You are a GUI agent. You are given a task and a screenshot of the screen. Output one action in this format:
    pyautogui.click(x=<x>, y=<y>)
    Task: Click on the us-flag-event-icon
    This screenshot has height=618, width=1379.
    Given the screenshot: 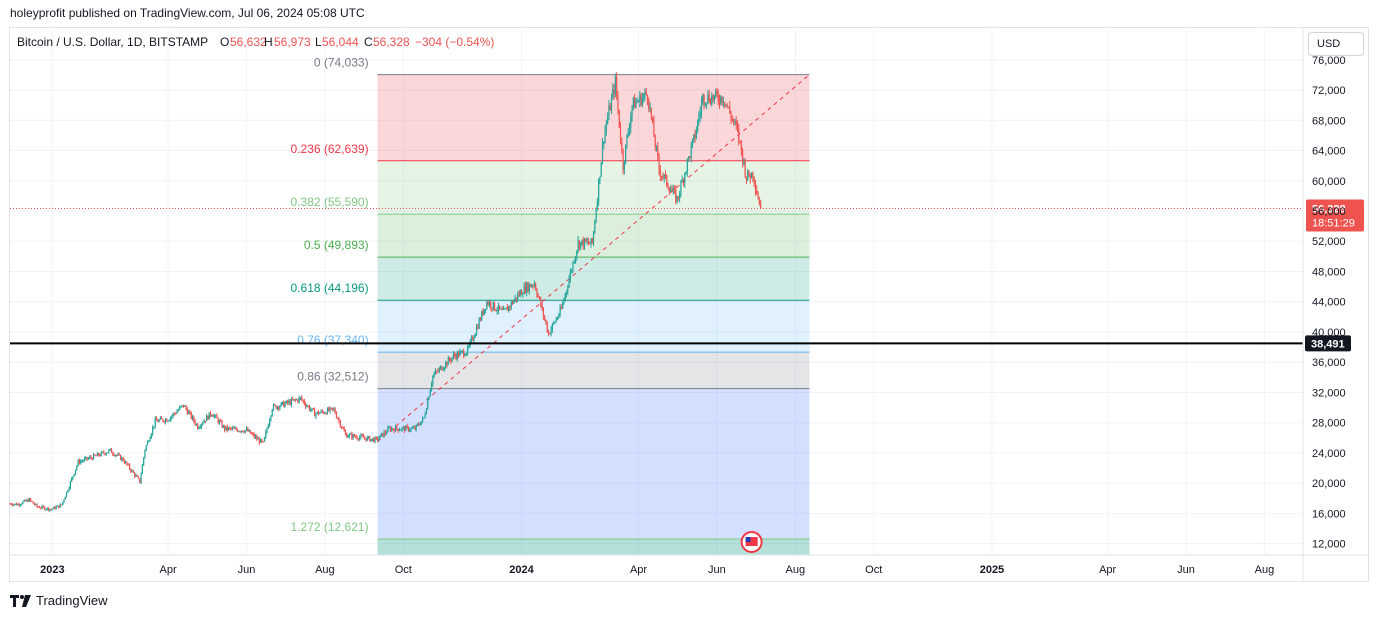 What is the action you would take?
    pyautogui.click(x=751, y=542)
    